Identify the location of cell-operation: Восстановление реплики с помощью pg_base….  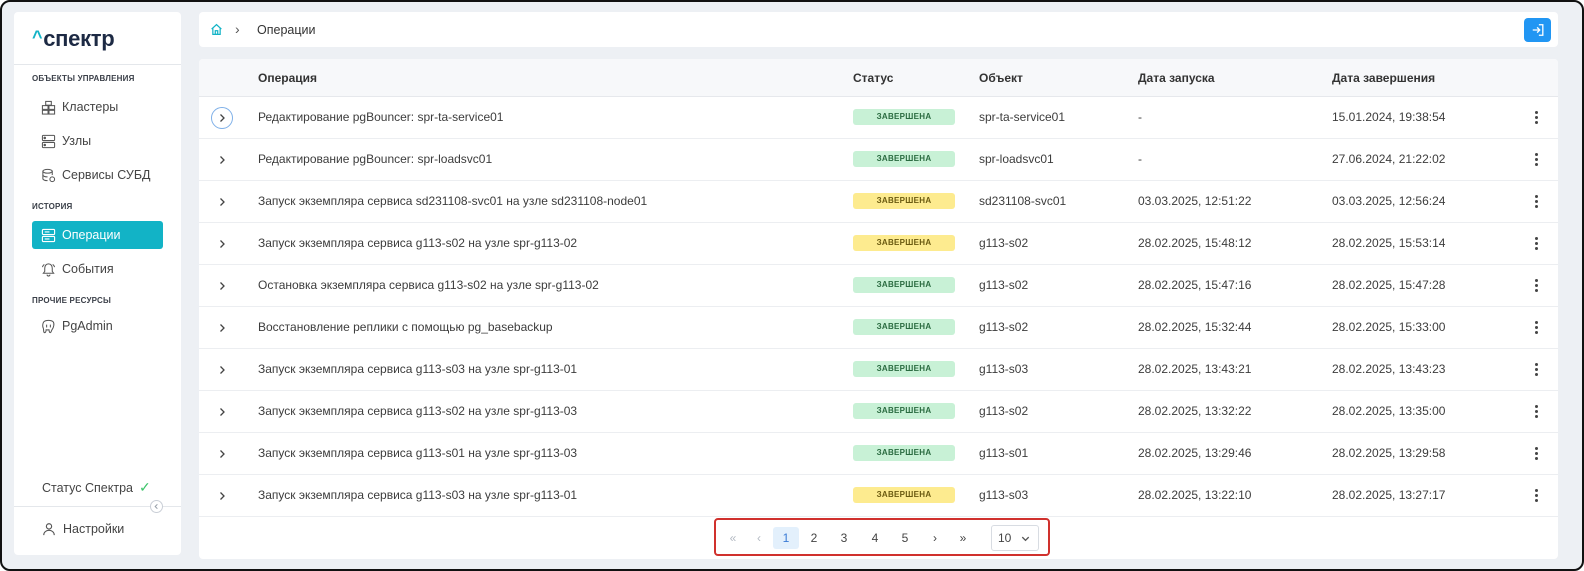
(405, 327).